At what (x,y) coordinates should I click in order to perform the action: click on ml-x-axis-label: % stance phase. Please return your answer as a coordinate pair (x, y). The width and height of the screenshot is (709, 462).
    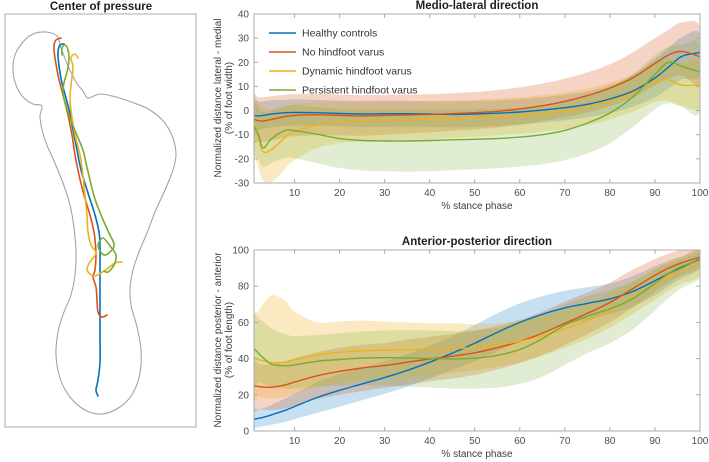
    Looking at the image, I should click on (477, 206).